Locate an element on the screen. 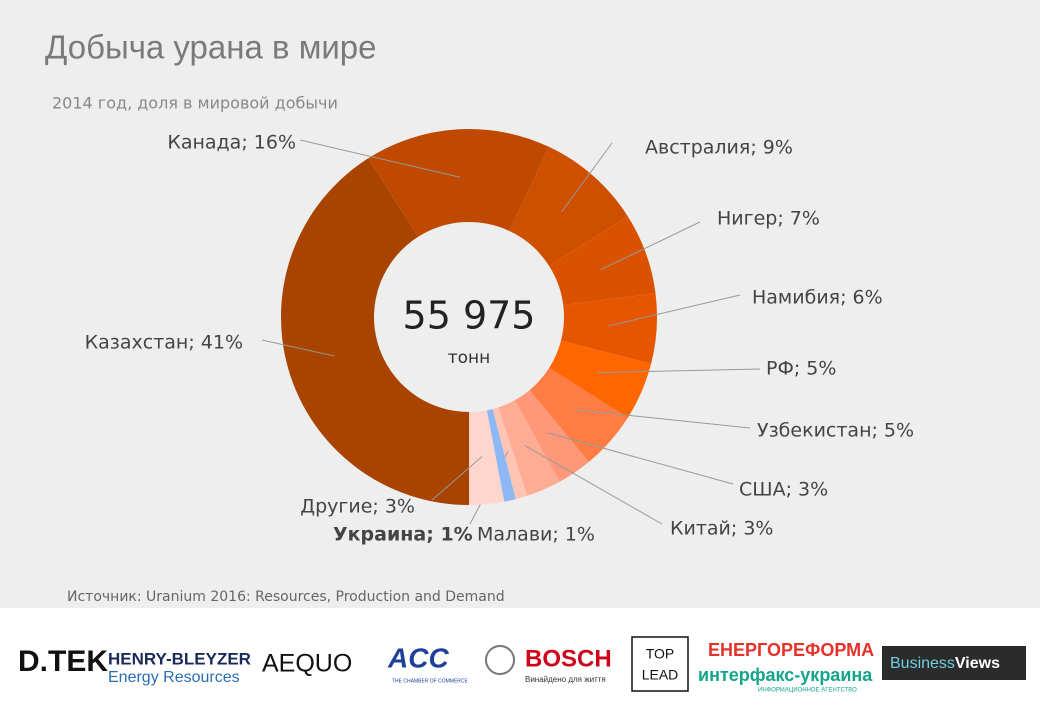  data-label: Узбекистан; 5% is located at coordinates (835, 431).